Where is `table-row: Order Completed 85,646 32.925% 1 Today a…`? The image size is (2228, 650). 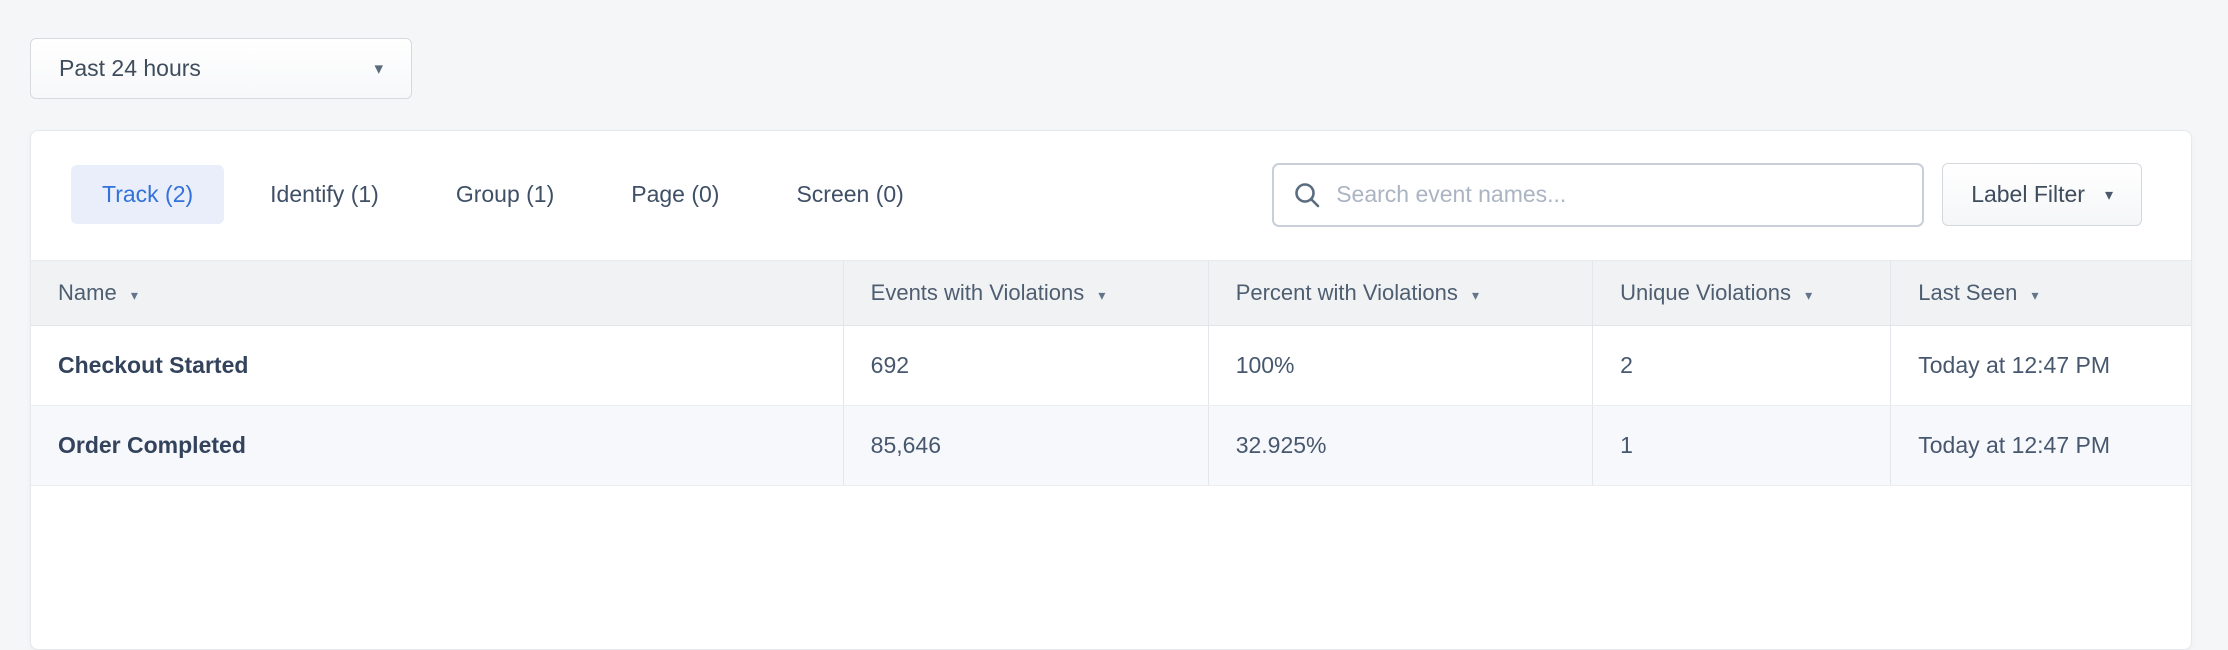
table-row: Order Completed 85,646 32.925% 1 Today a… is located at coordinates (1111, 445).